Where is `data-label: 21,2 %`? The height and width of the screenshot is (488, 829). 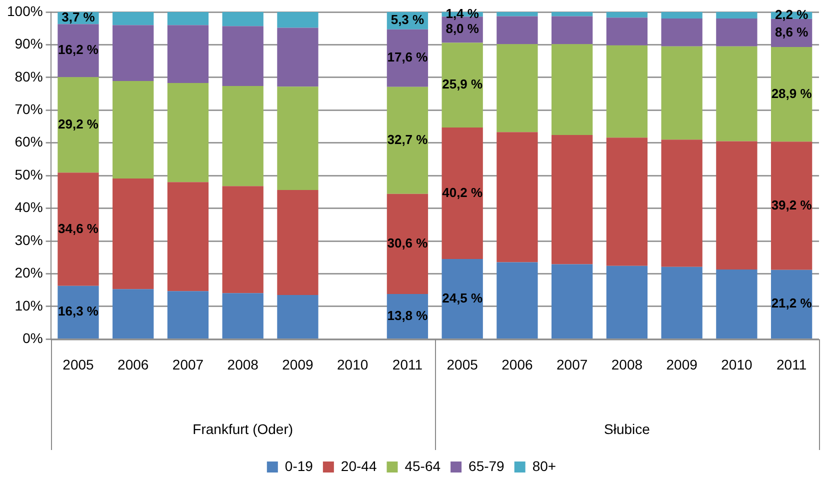 data-label: 21,2 % is located at coordinates (791, 303).